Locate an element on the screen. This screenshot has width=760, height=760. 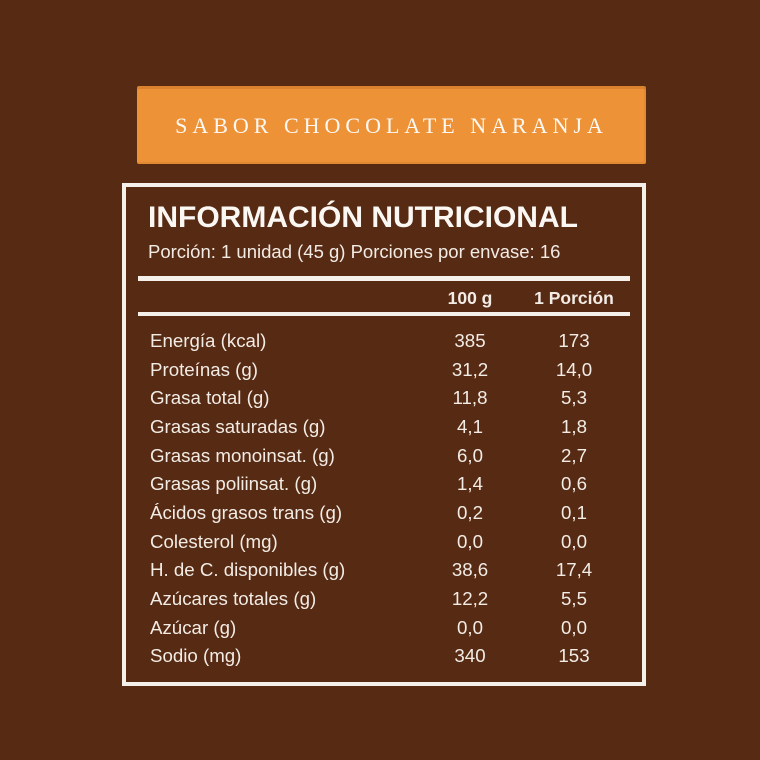
flavor-banner: SABOR CHOCOLATE NARANJA is located at coordinates (391, 125).